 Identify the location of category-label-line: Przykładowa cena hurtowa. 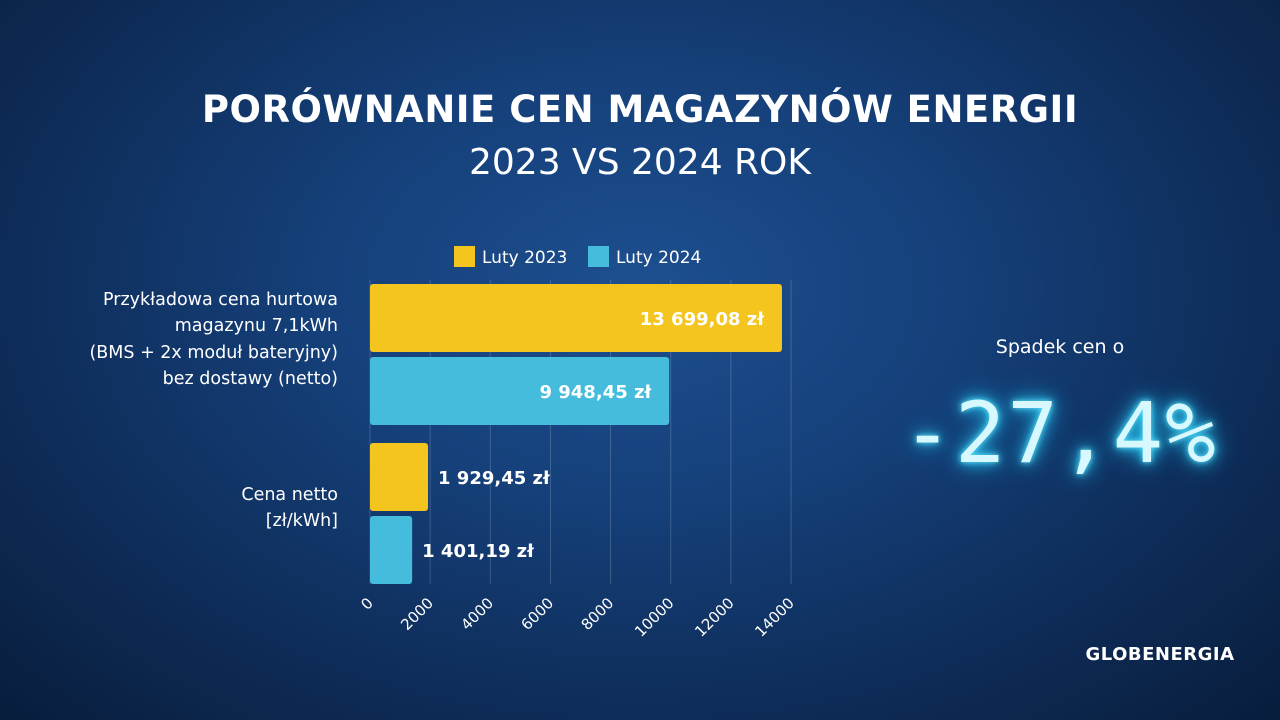
(220, 300).